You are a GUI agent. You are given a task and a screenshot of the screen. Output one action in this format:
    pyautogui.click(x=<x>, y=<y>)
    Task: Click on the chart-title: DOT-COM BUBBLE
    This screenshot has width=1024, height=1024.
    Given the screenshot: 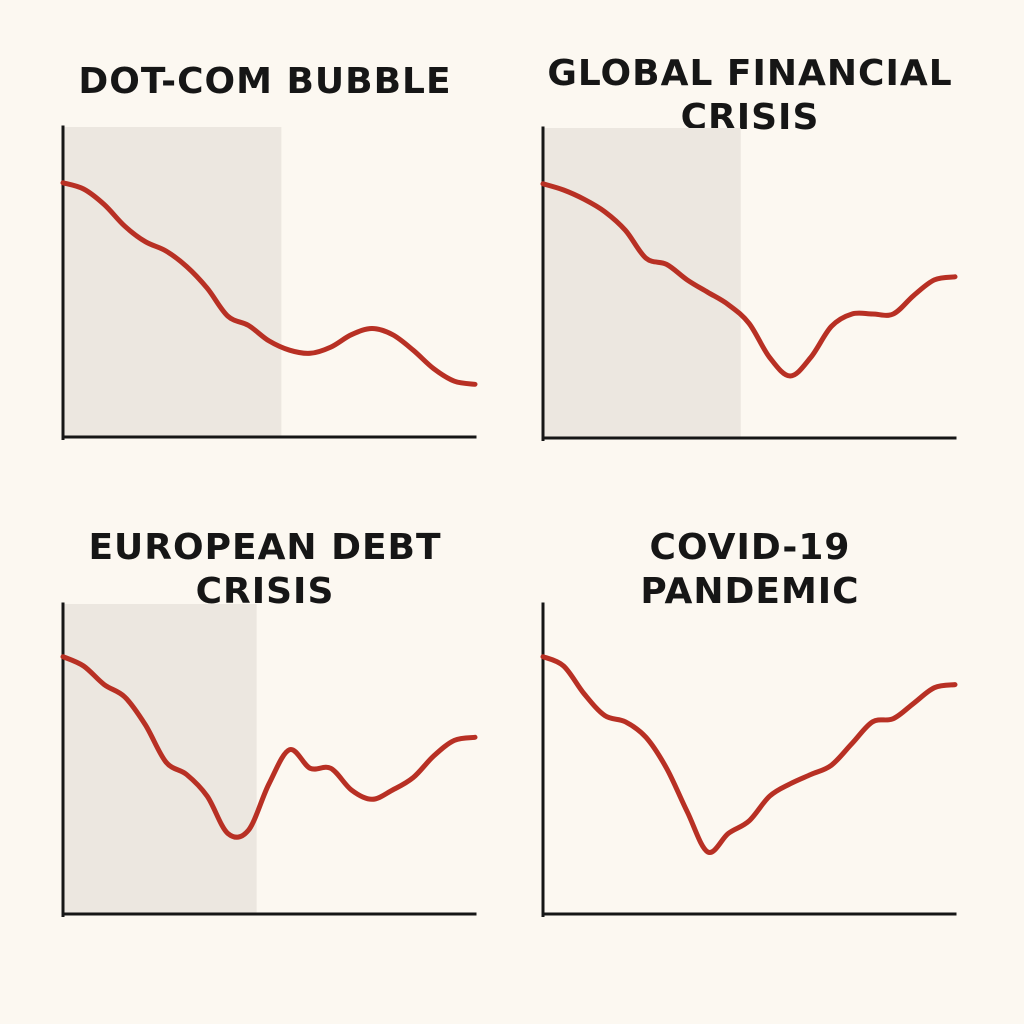 What is the action you would take?
    pyautogui.click(x=265, y=82)
    